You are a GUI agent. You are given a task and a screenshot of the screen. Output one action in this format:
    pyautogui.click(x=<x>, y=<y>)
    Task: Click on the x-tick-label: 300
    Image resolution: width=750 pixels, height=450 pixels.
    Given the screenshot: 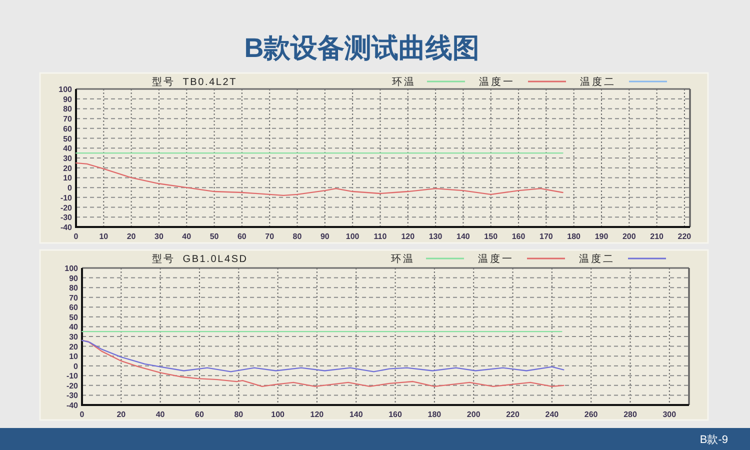 What is the action you would take?
    pyautogui.click(x=669, y=414)
    